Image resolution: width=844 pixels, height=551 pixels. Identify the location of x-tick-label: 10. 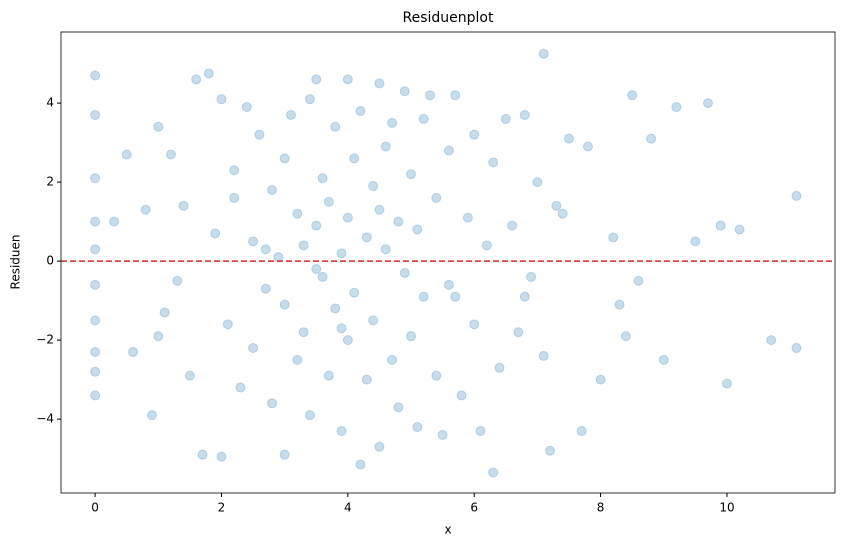
(726, 508).